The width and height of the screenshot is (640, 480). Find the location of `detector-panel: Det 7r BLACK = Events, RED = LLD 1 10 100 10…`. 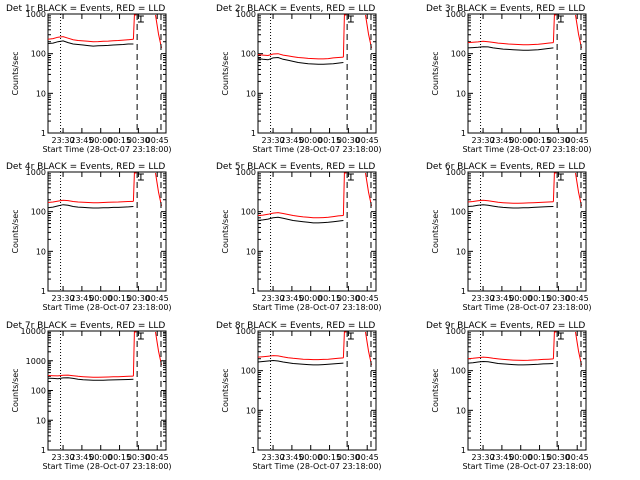

detector-panel: Det 7r BLACK = Events, RED = LLD 1 10 100 10… is located at coordinates (89, 396).